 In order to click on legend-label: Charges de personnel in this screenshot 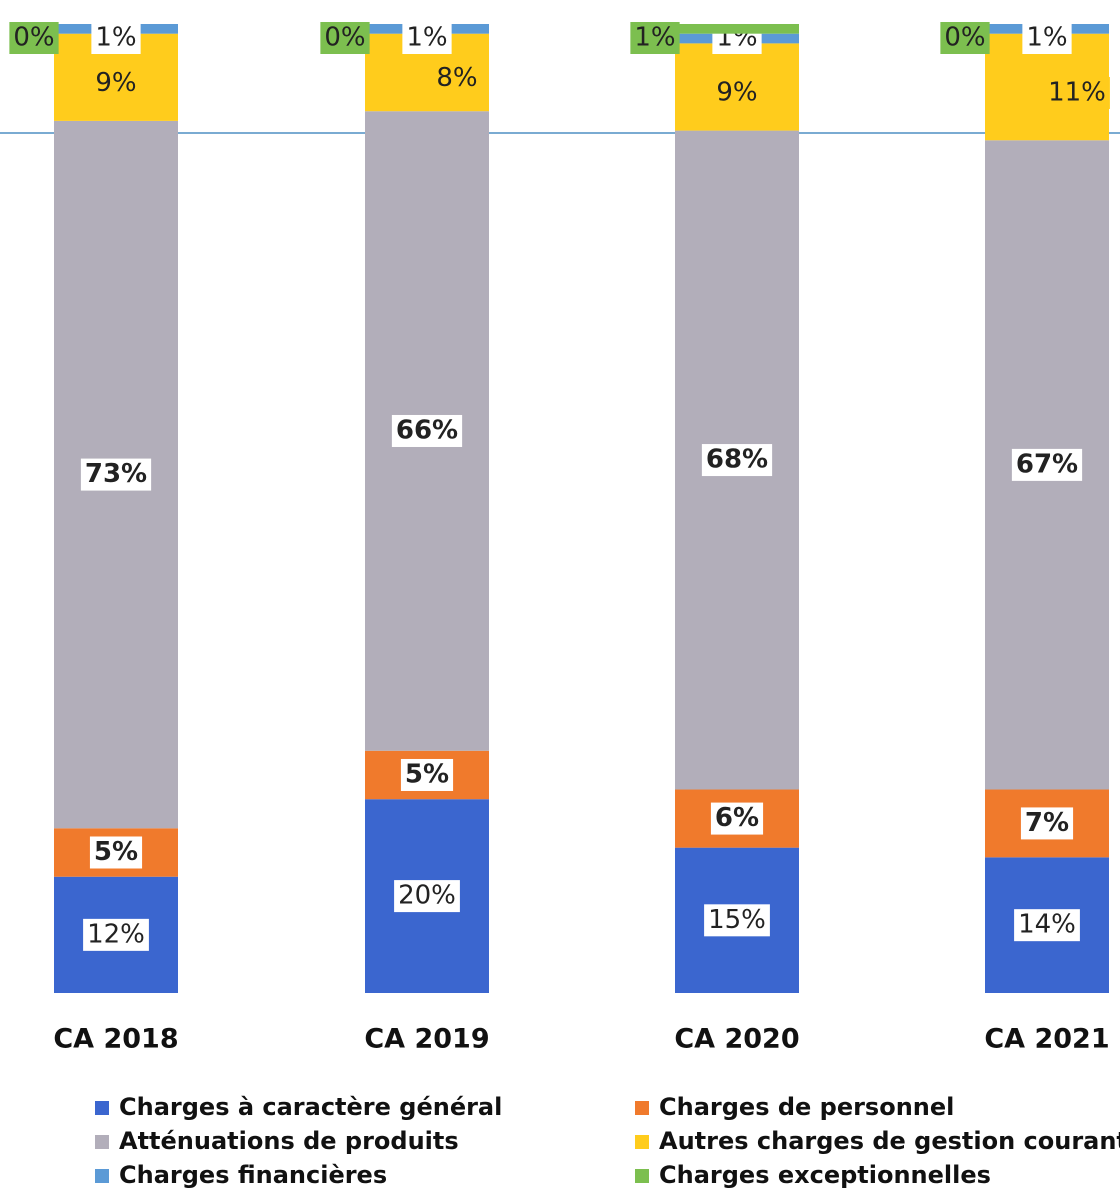, I will do `click(806, 1107)`.